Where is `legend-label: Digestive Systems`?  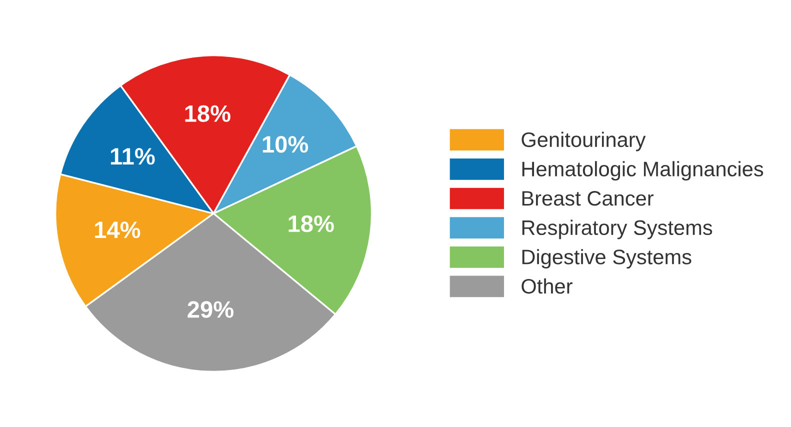
legend-label: Digestive Systems is located at coordinates (607, 258).